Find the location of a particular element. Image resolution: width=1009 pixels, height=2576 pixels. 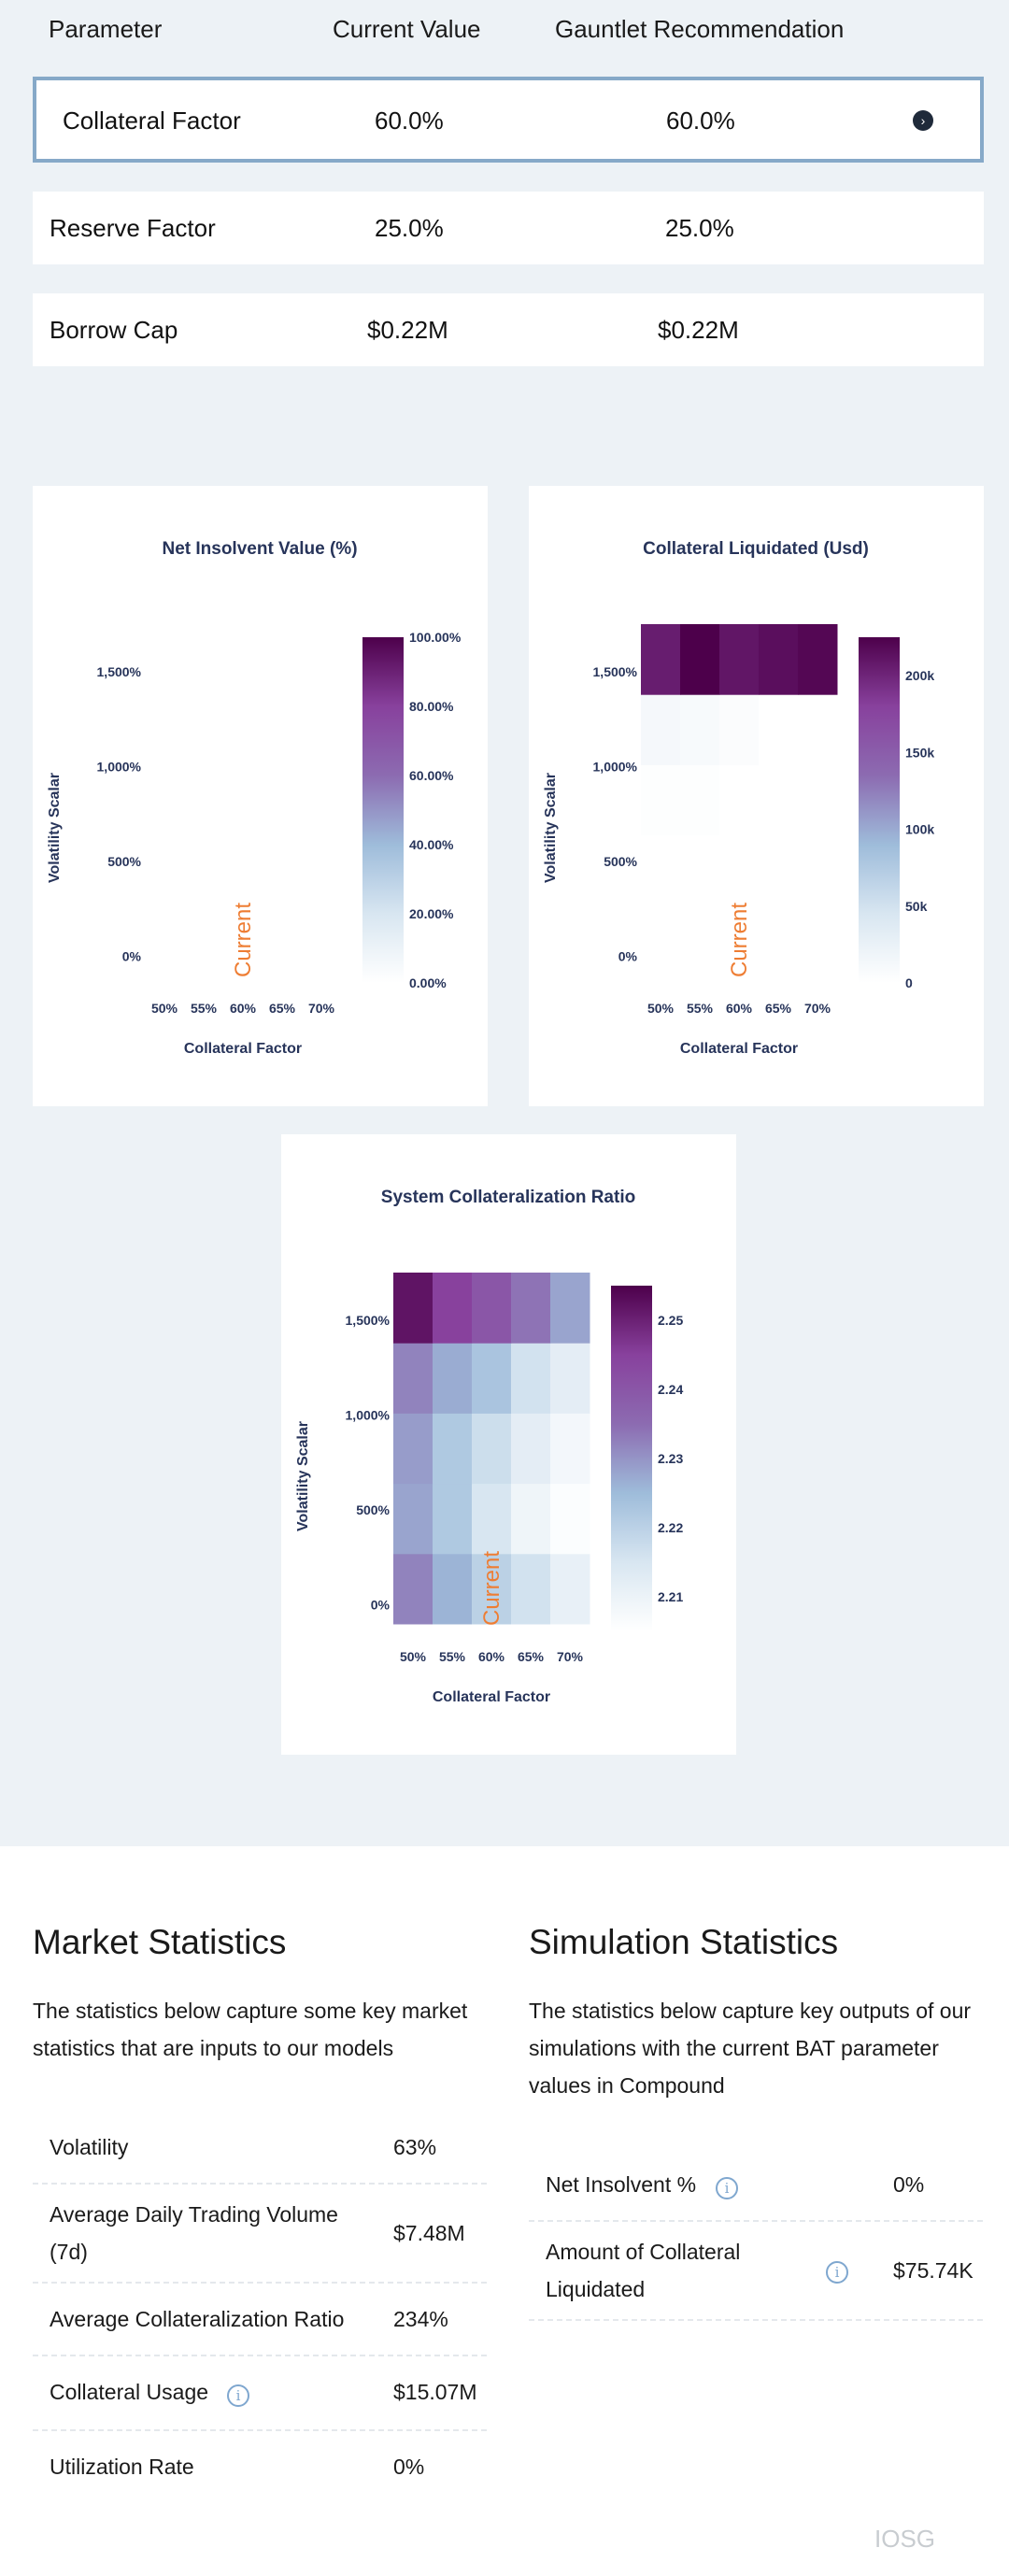

chevron-right-icon: › is located at coordinates (923, 120).